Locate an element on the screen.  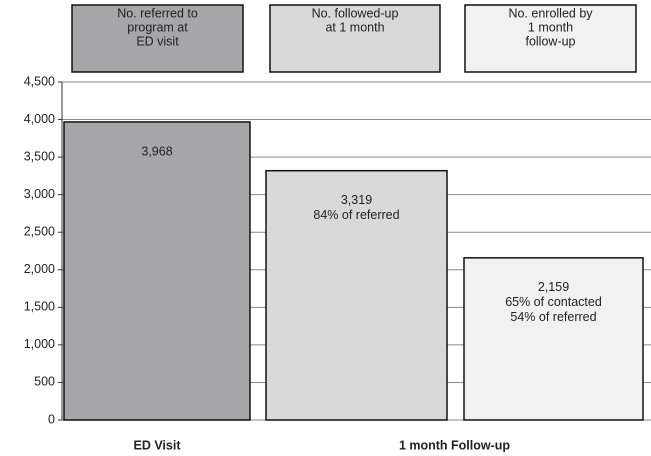
y-tick-label: 1,500 is located at coordinates (39, 307).